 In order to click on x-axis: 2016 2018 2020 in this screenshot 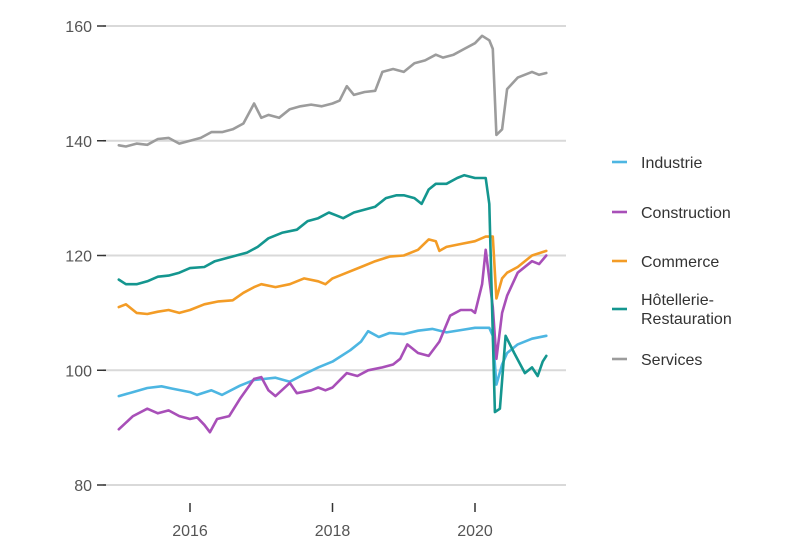, I will do `click(332, 521)`.